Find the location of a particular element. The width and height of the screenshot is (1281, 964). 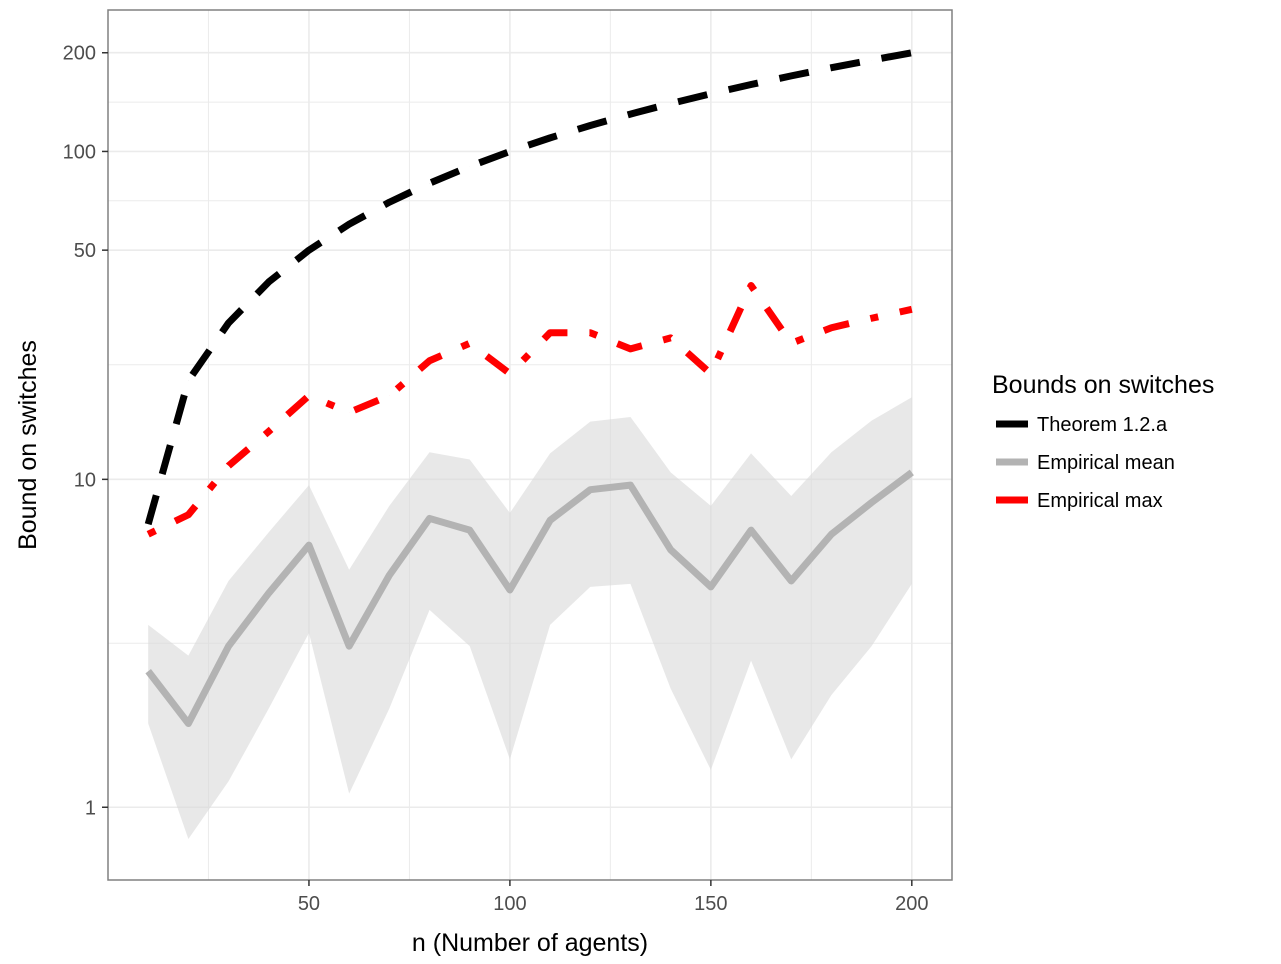

x-tick-label: 100 is located at coordinates (509, 904).